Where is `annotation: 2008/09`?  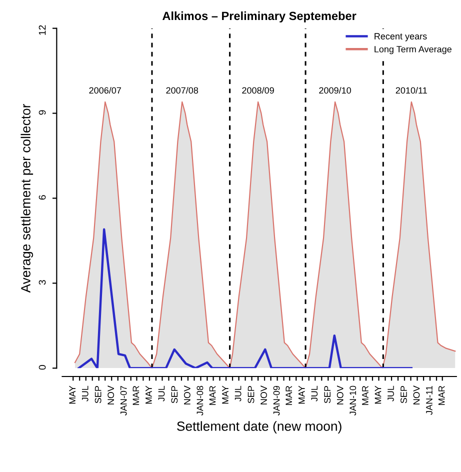
annotation: 2008/09 is located at coordinates (258, 90).